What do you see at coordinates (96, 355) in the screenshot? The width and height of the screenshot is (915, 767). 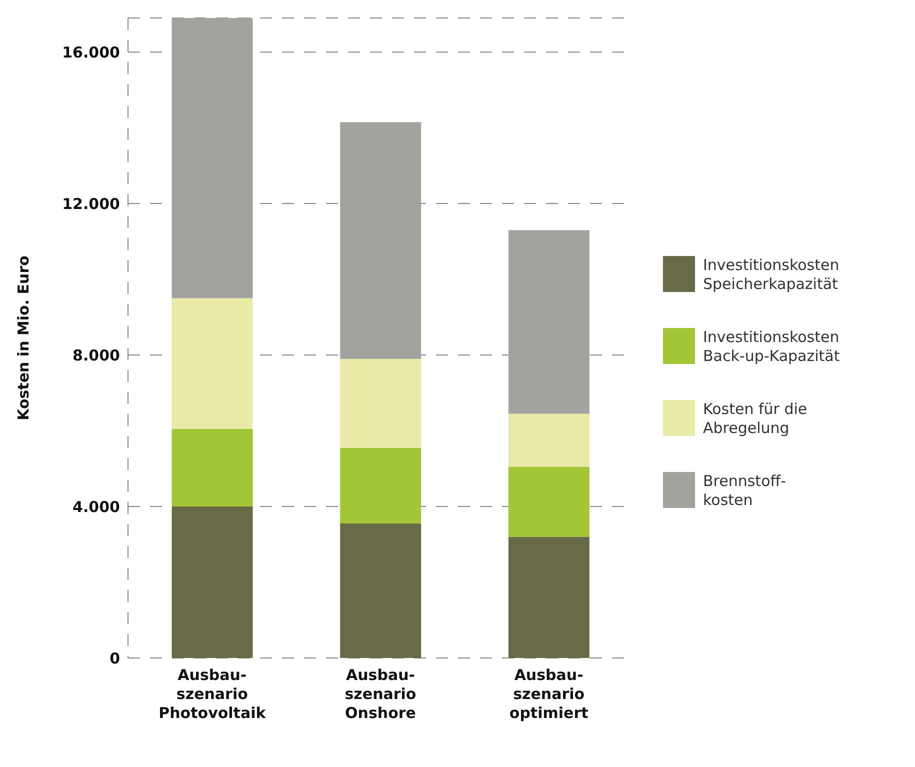 I see `y-tick-label: 8.000` at bounding box center [96, 355].